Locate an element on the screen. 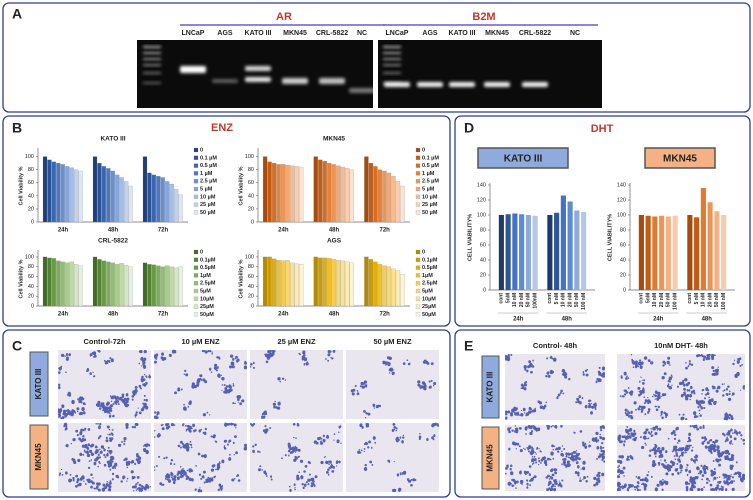 The height and width of the screenshot is (500, 753). row-label-box is located at coordinates (490, 387).